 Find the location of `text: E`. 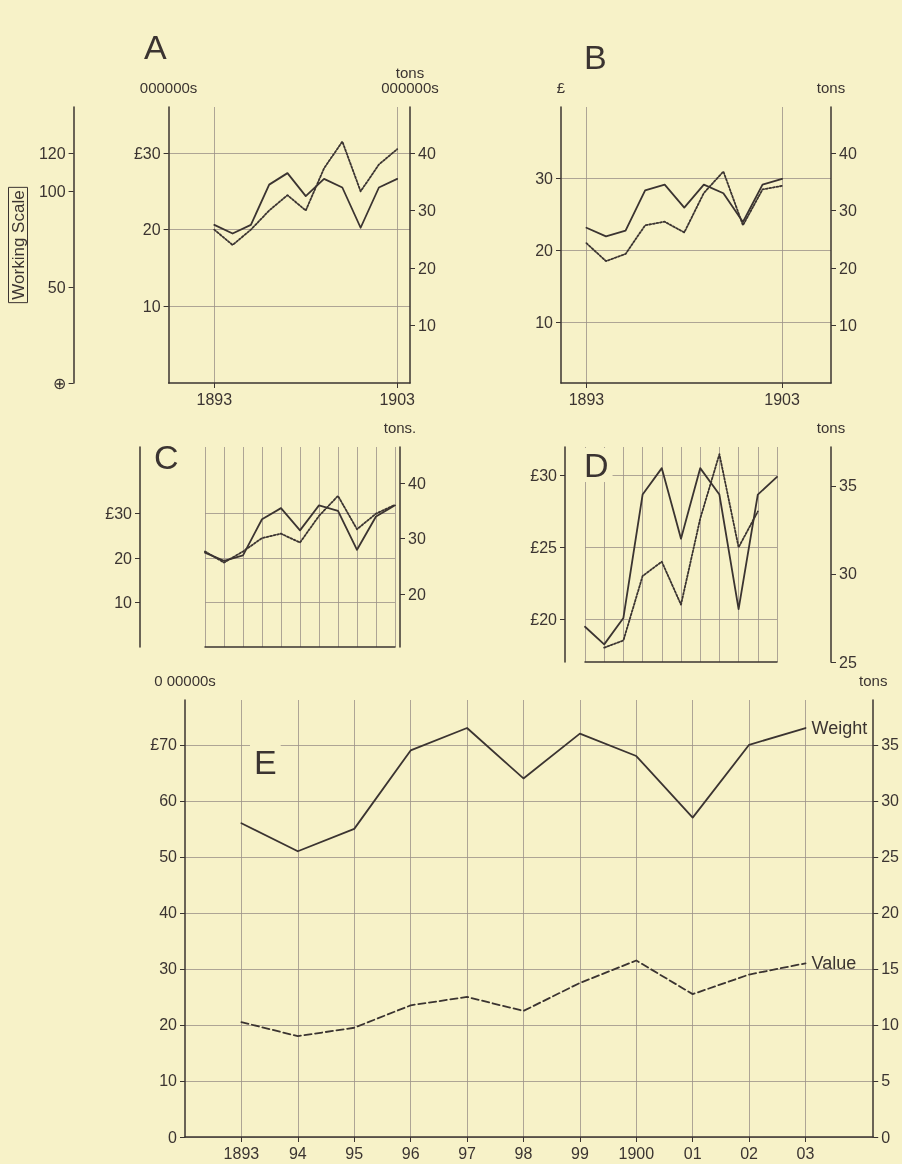

text: E is located at coordinates (265, 762).